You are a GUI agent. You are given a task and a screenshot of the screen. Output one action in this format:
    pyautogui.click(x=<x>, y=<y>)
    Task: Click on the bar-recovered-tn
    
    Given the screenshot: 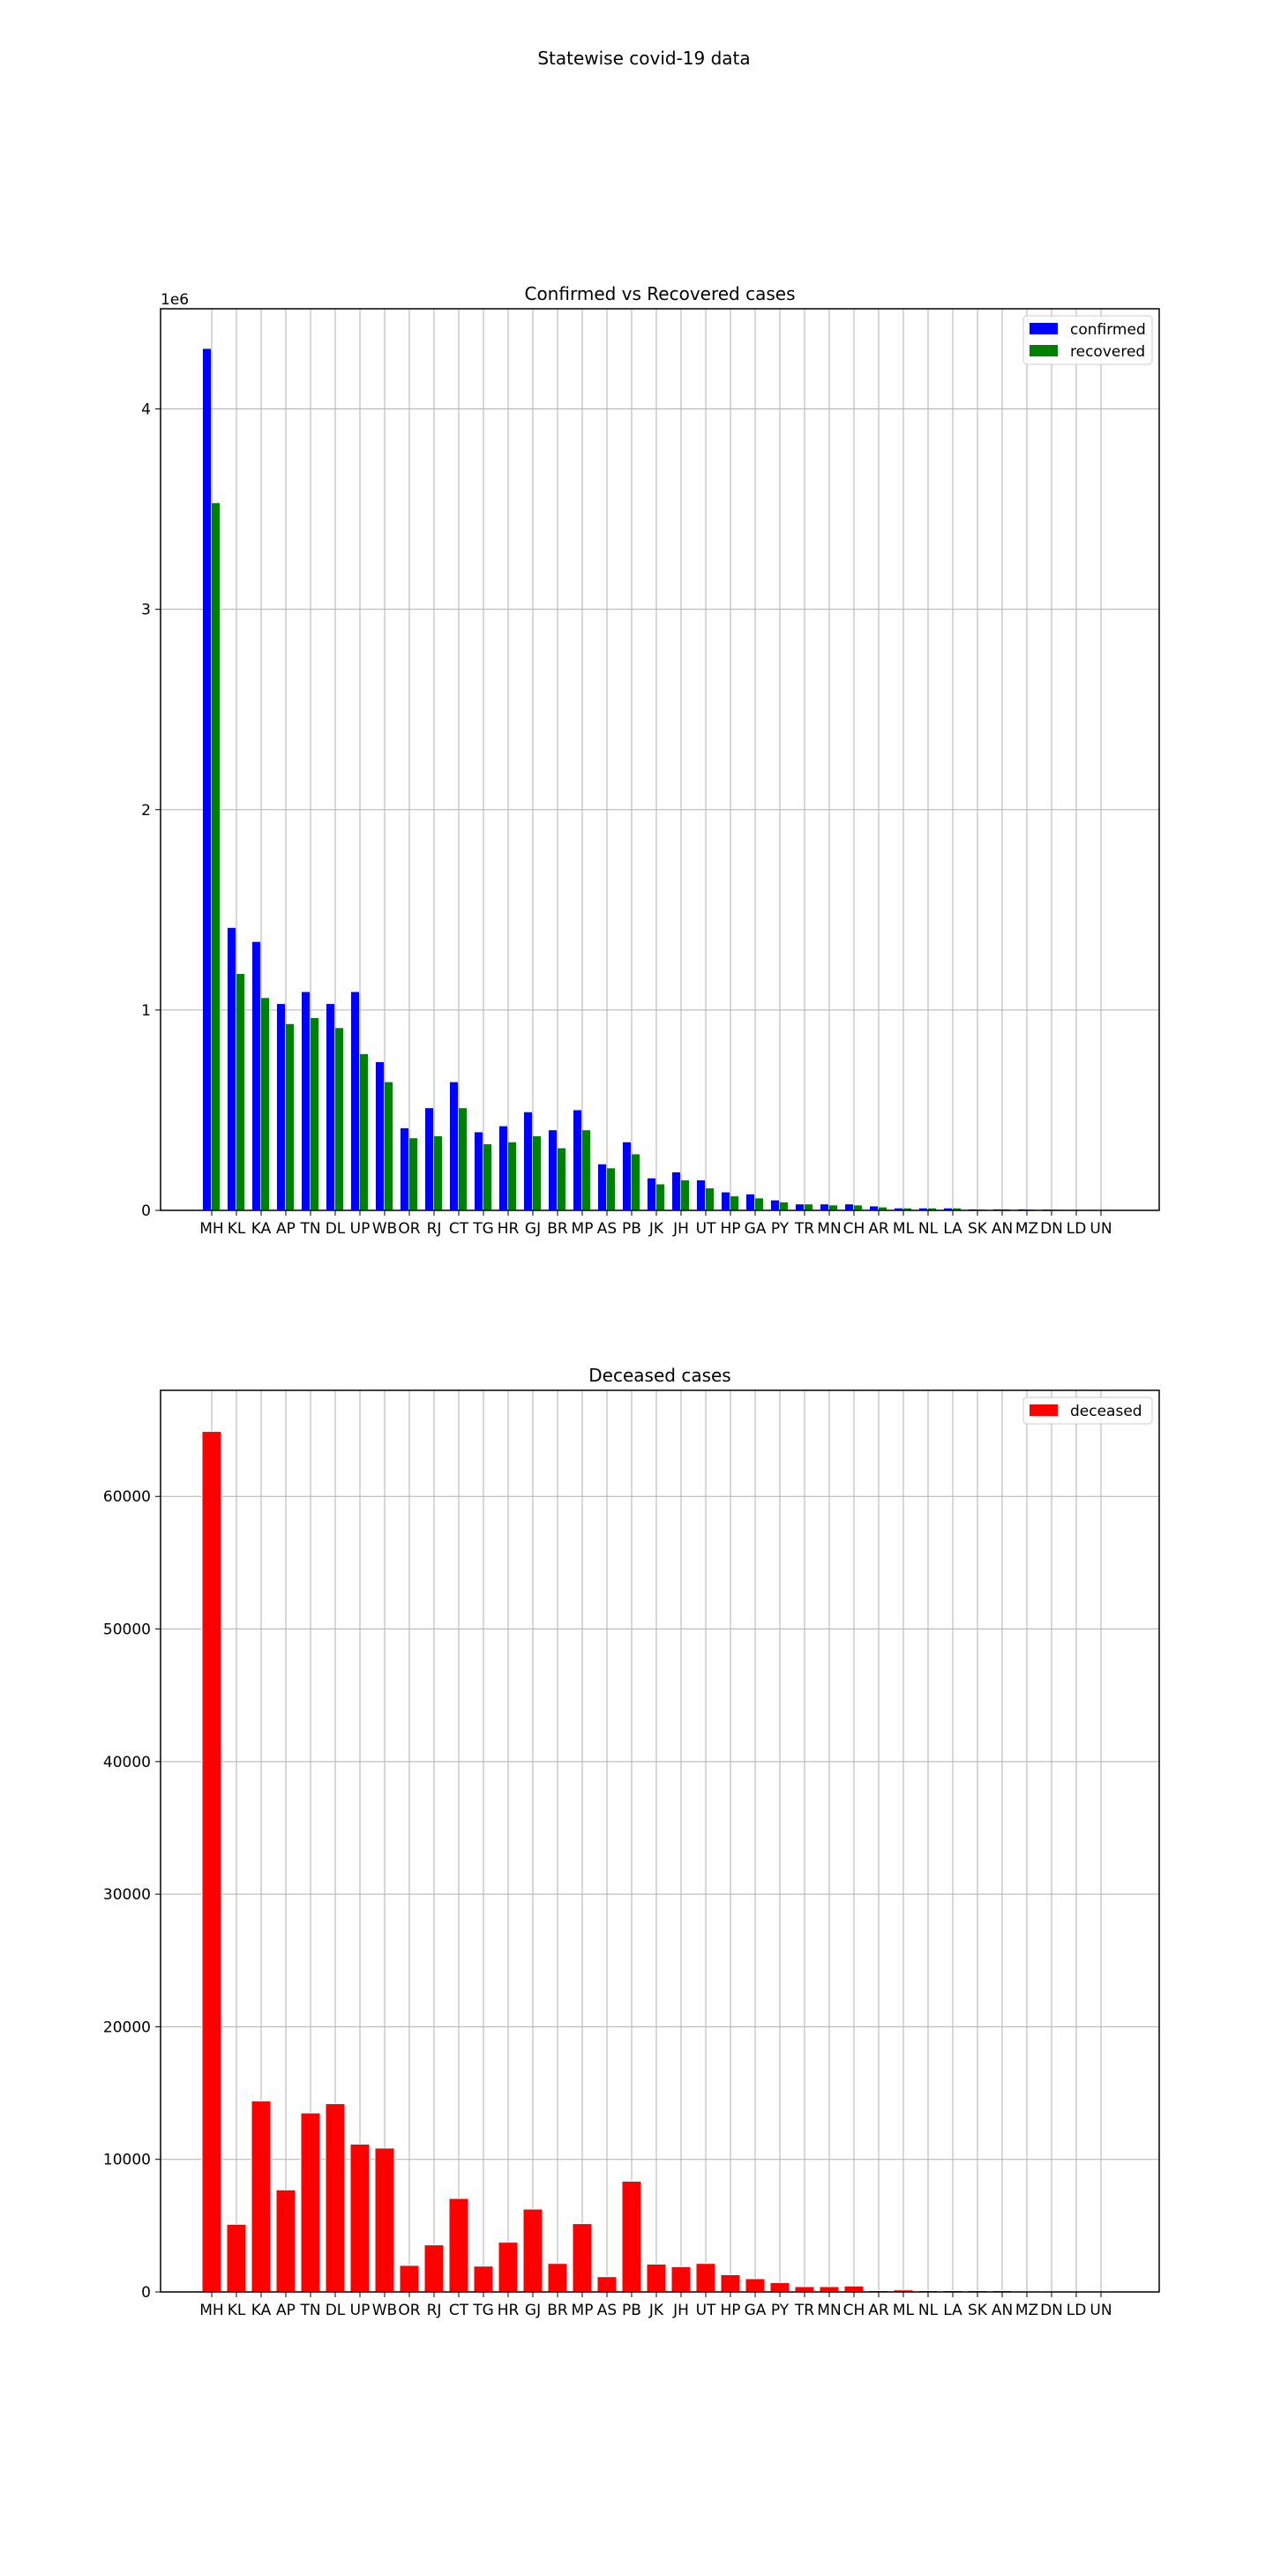 What is the action you would take?
    pyautogui.click(x=314, y=1113)
    